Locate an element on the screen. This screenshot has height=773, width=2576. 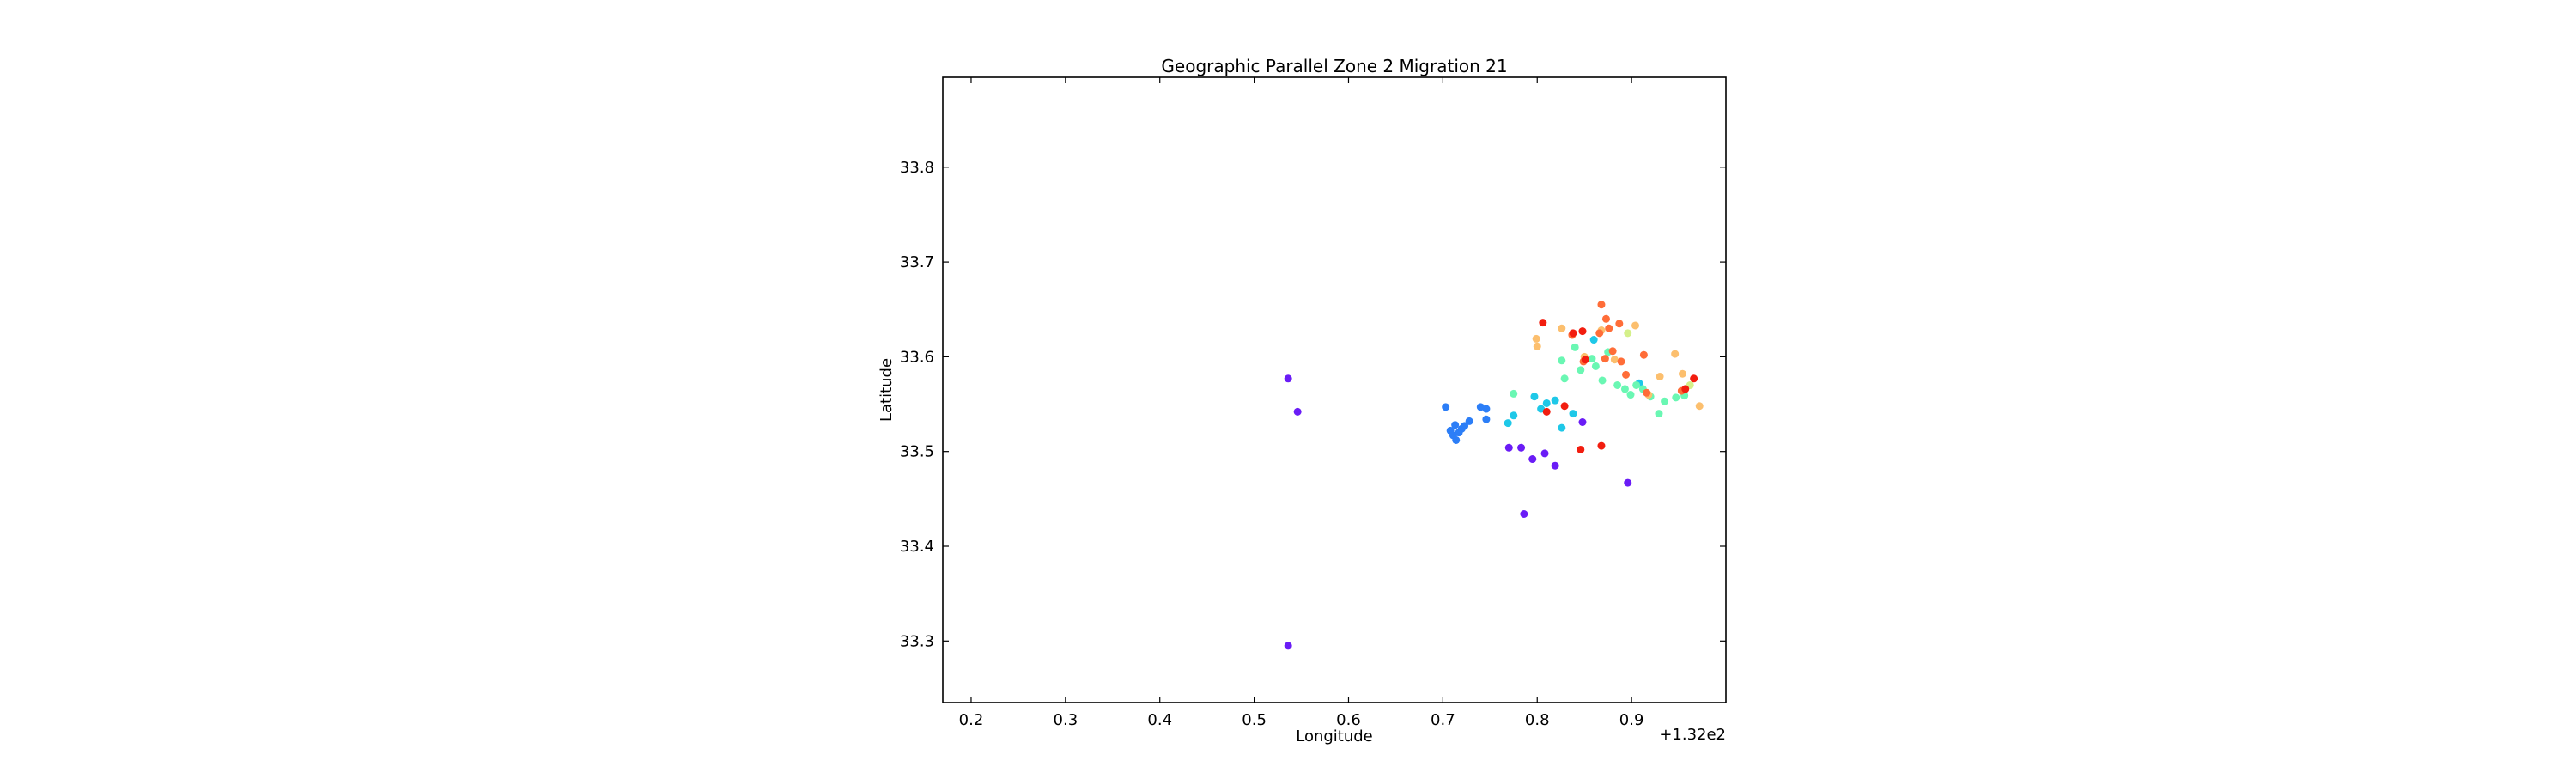
x-tick-label: 0.3 is located at coordinates (1066, 720).